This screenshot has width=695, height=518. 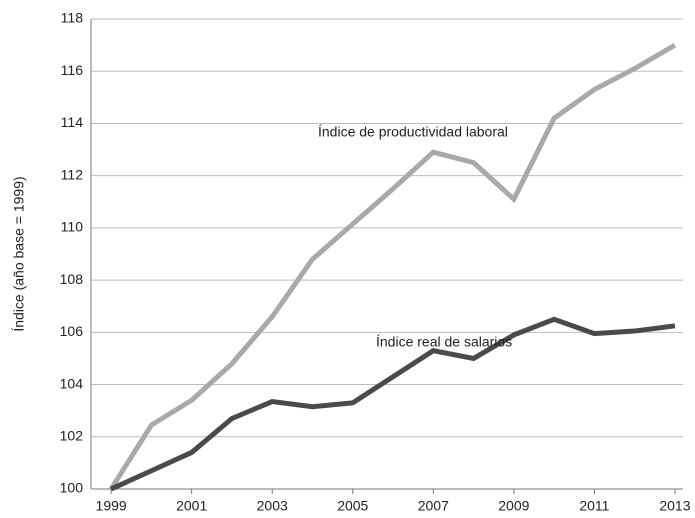 What do you see at coordinates (594, 506) in the screenshot?
I see `x-tick-label: 2011` at bounding box center [594, 506].